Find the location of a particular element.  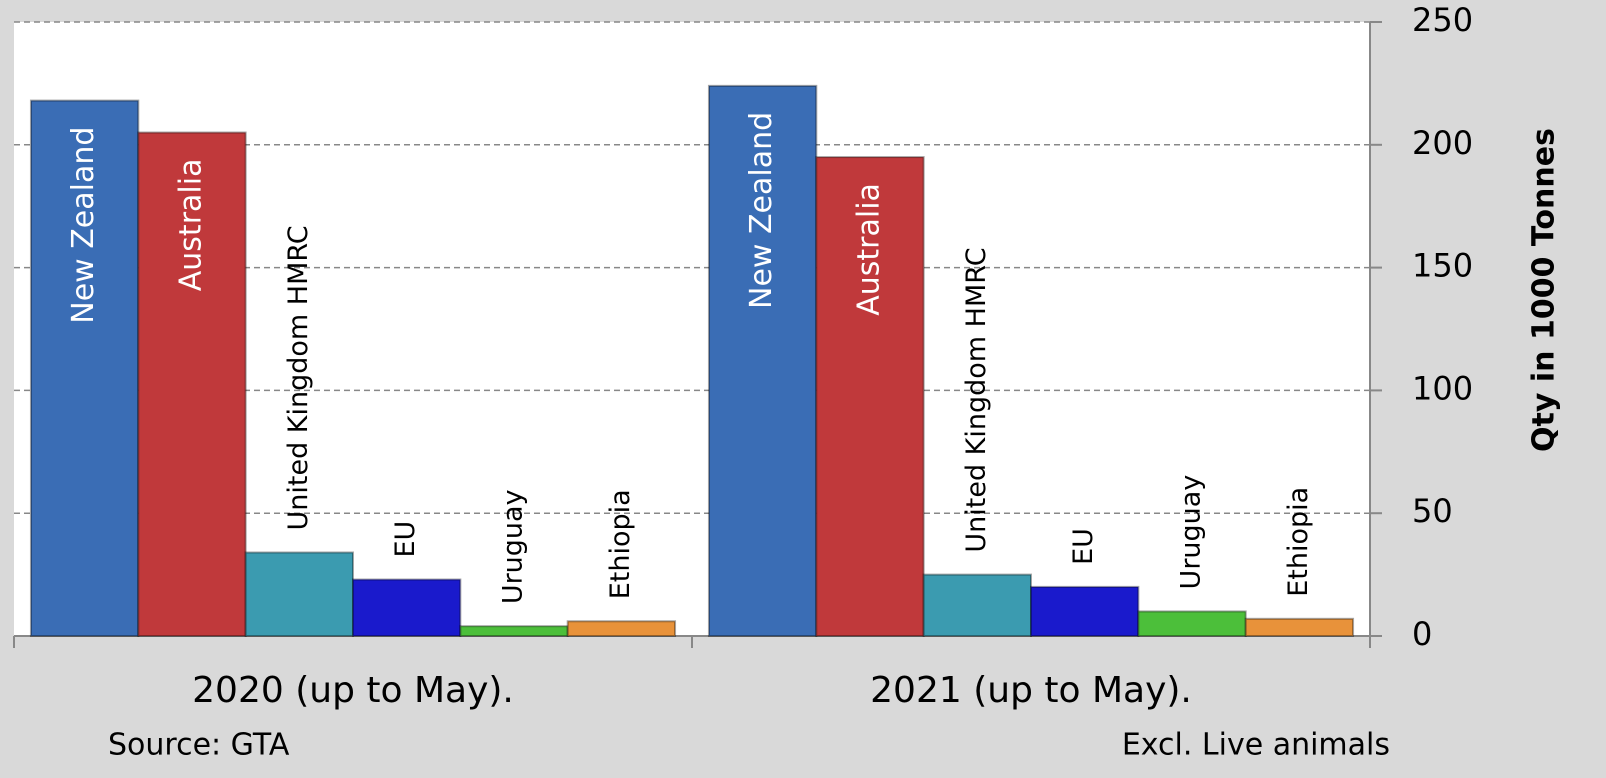

y-tick-label: 200 is located at coordinates (1442, 143).